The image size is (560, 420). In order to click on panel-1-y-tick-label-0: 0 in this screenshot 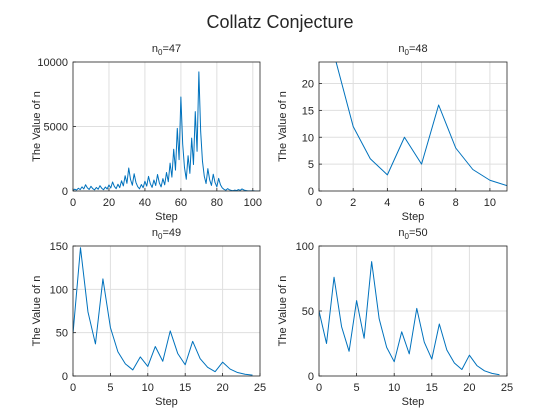, I will do `click(65, 192)`.